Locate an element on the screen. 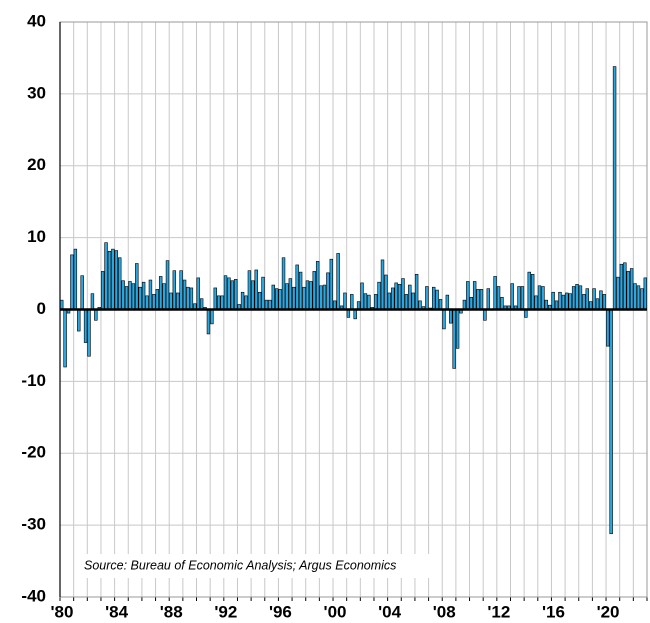 This screenshot has width=650, height=623. x-tick-label: '00 is located at coordinates (335, 611).